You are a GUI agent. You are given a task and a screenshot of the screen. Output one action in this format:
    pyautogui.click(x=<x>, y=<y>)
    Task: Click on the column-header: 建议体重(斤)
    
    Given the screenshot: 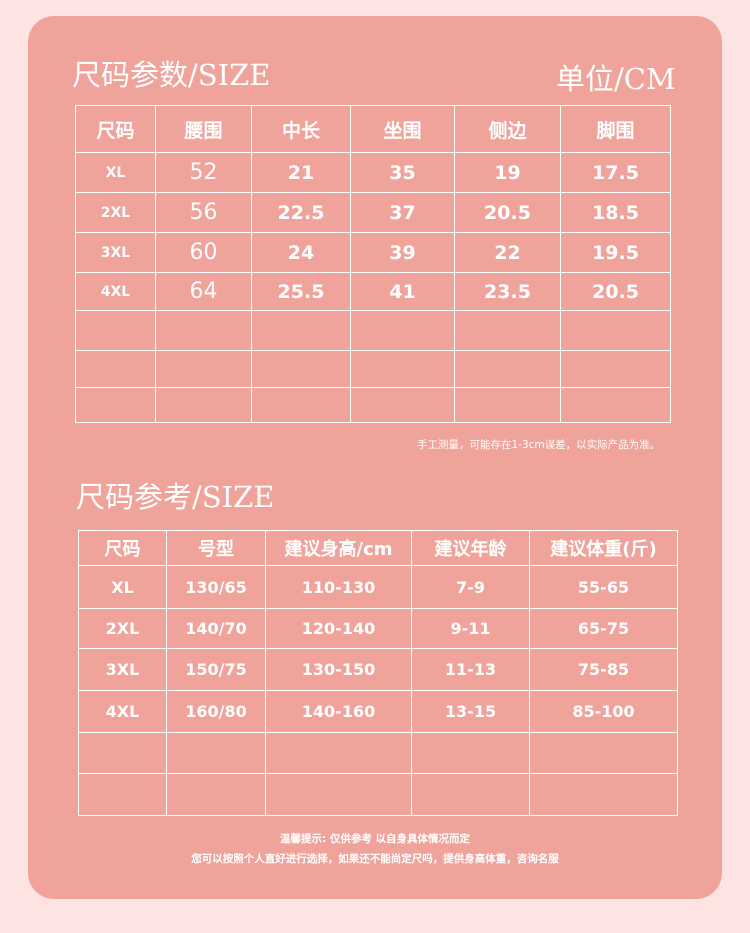 What is the action you would take?
    pyautogui.click(x=603, y=548)
    